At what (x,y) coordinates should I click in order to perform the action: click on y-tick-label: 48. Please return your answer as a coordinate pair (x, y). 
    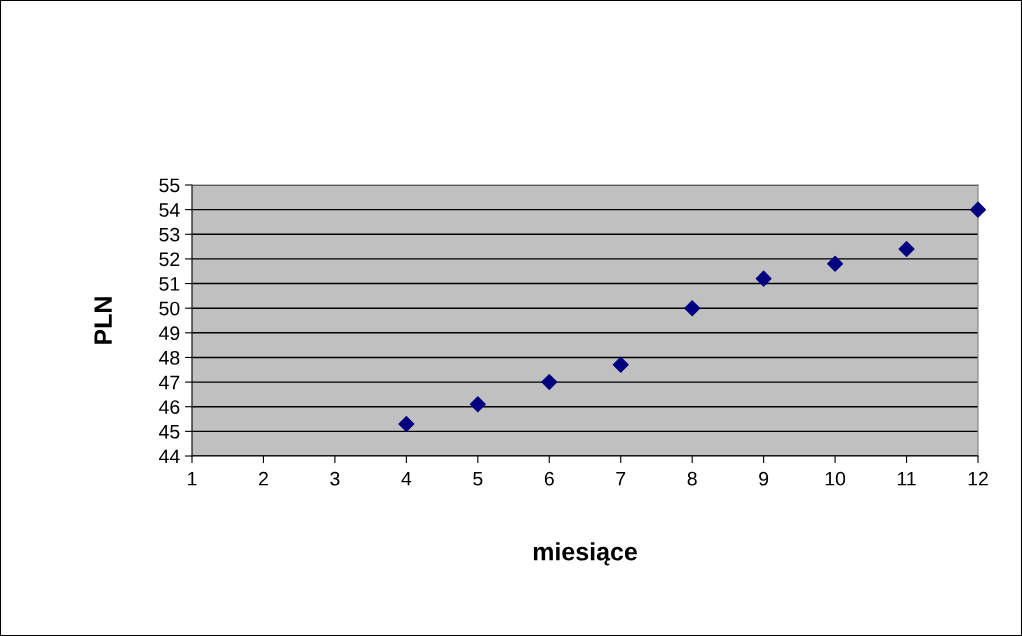
    Looking at the image, I should click on (169, 357).